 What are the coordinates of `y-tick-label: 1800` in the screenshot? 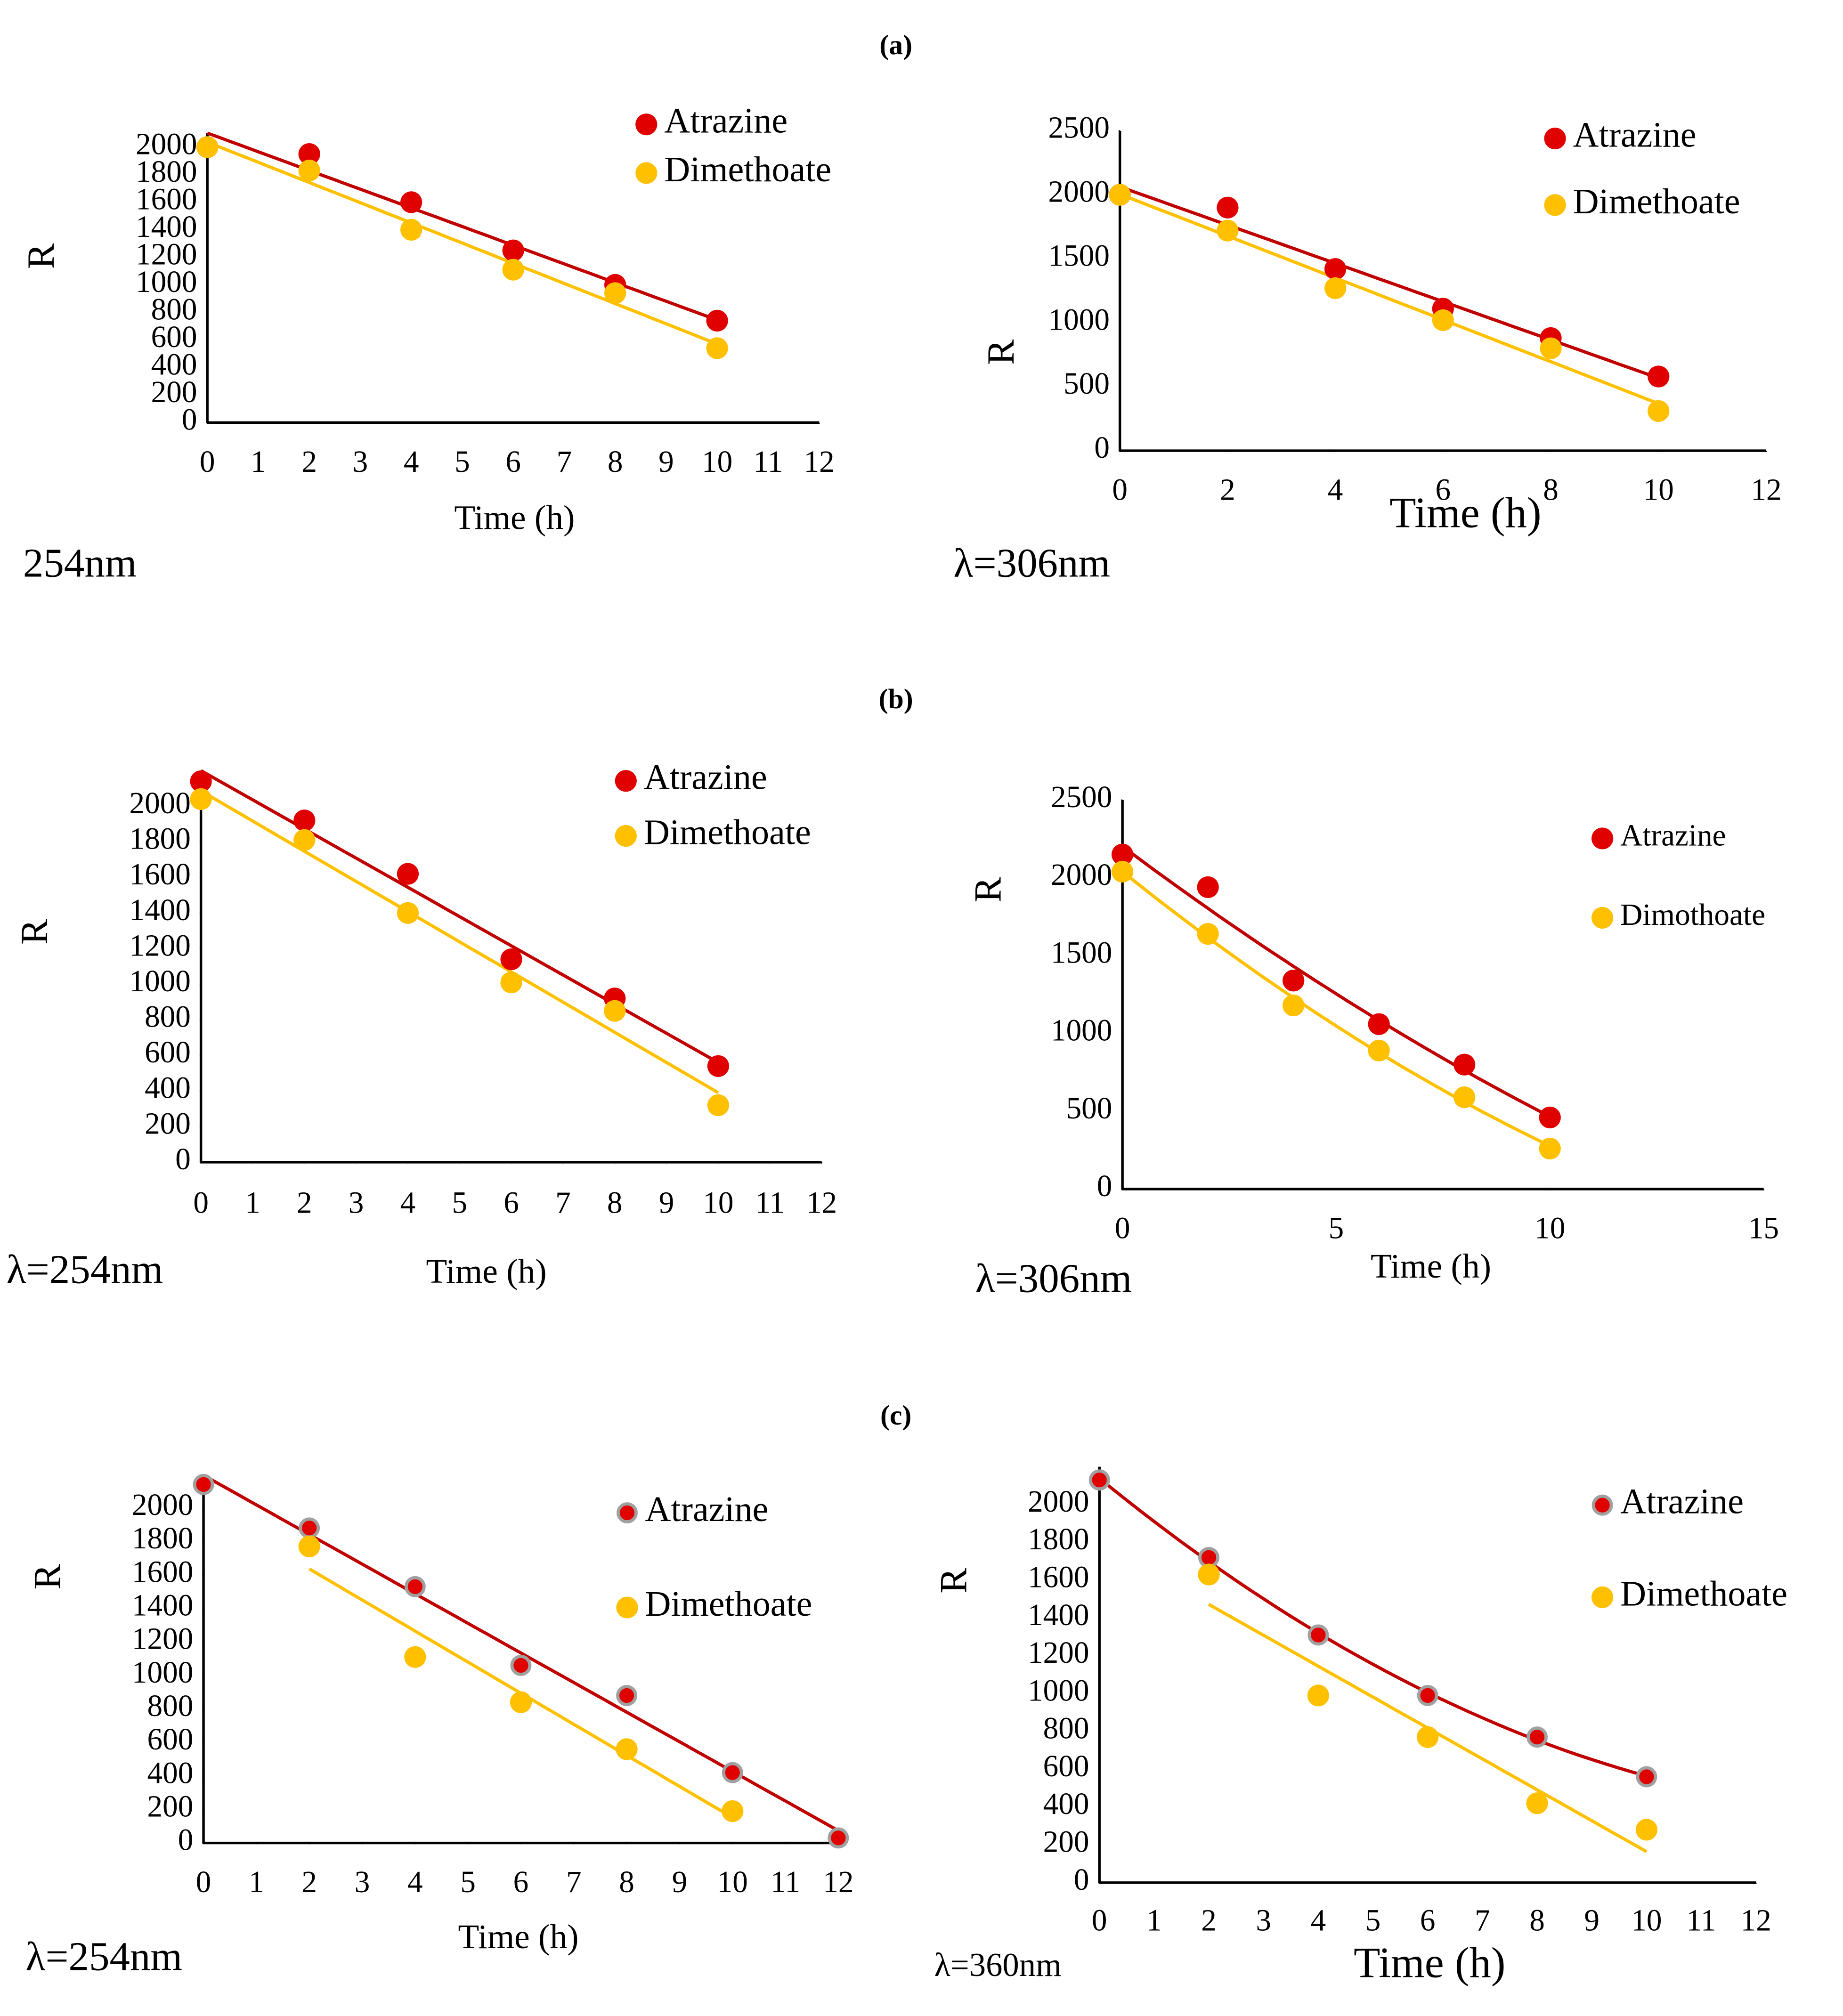 It's located at (1058, 1539).